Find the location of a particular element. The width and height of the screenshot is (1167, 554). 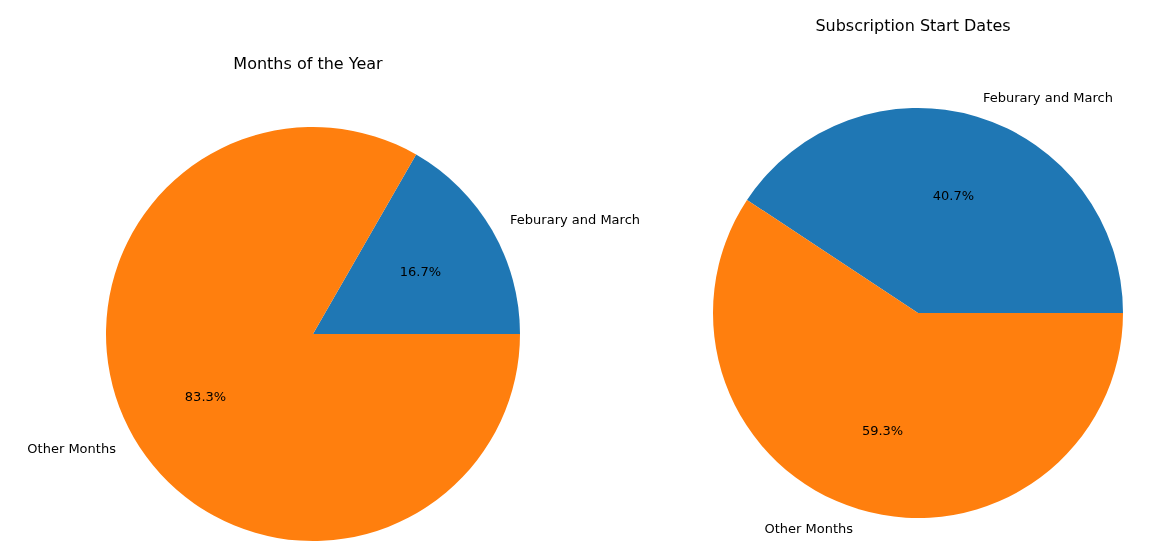

data-label: 59.3% is located at coordinates (882, 431).